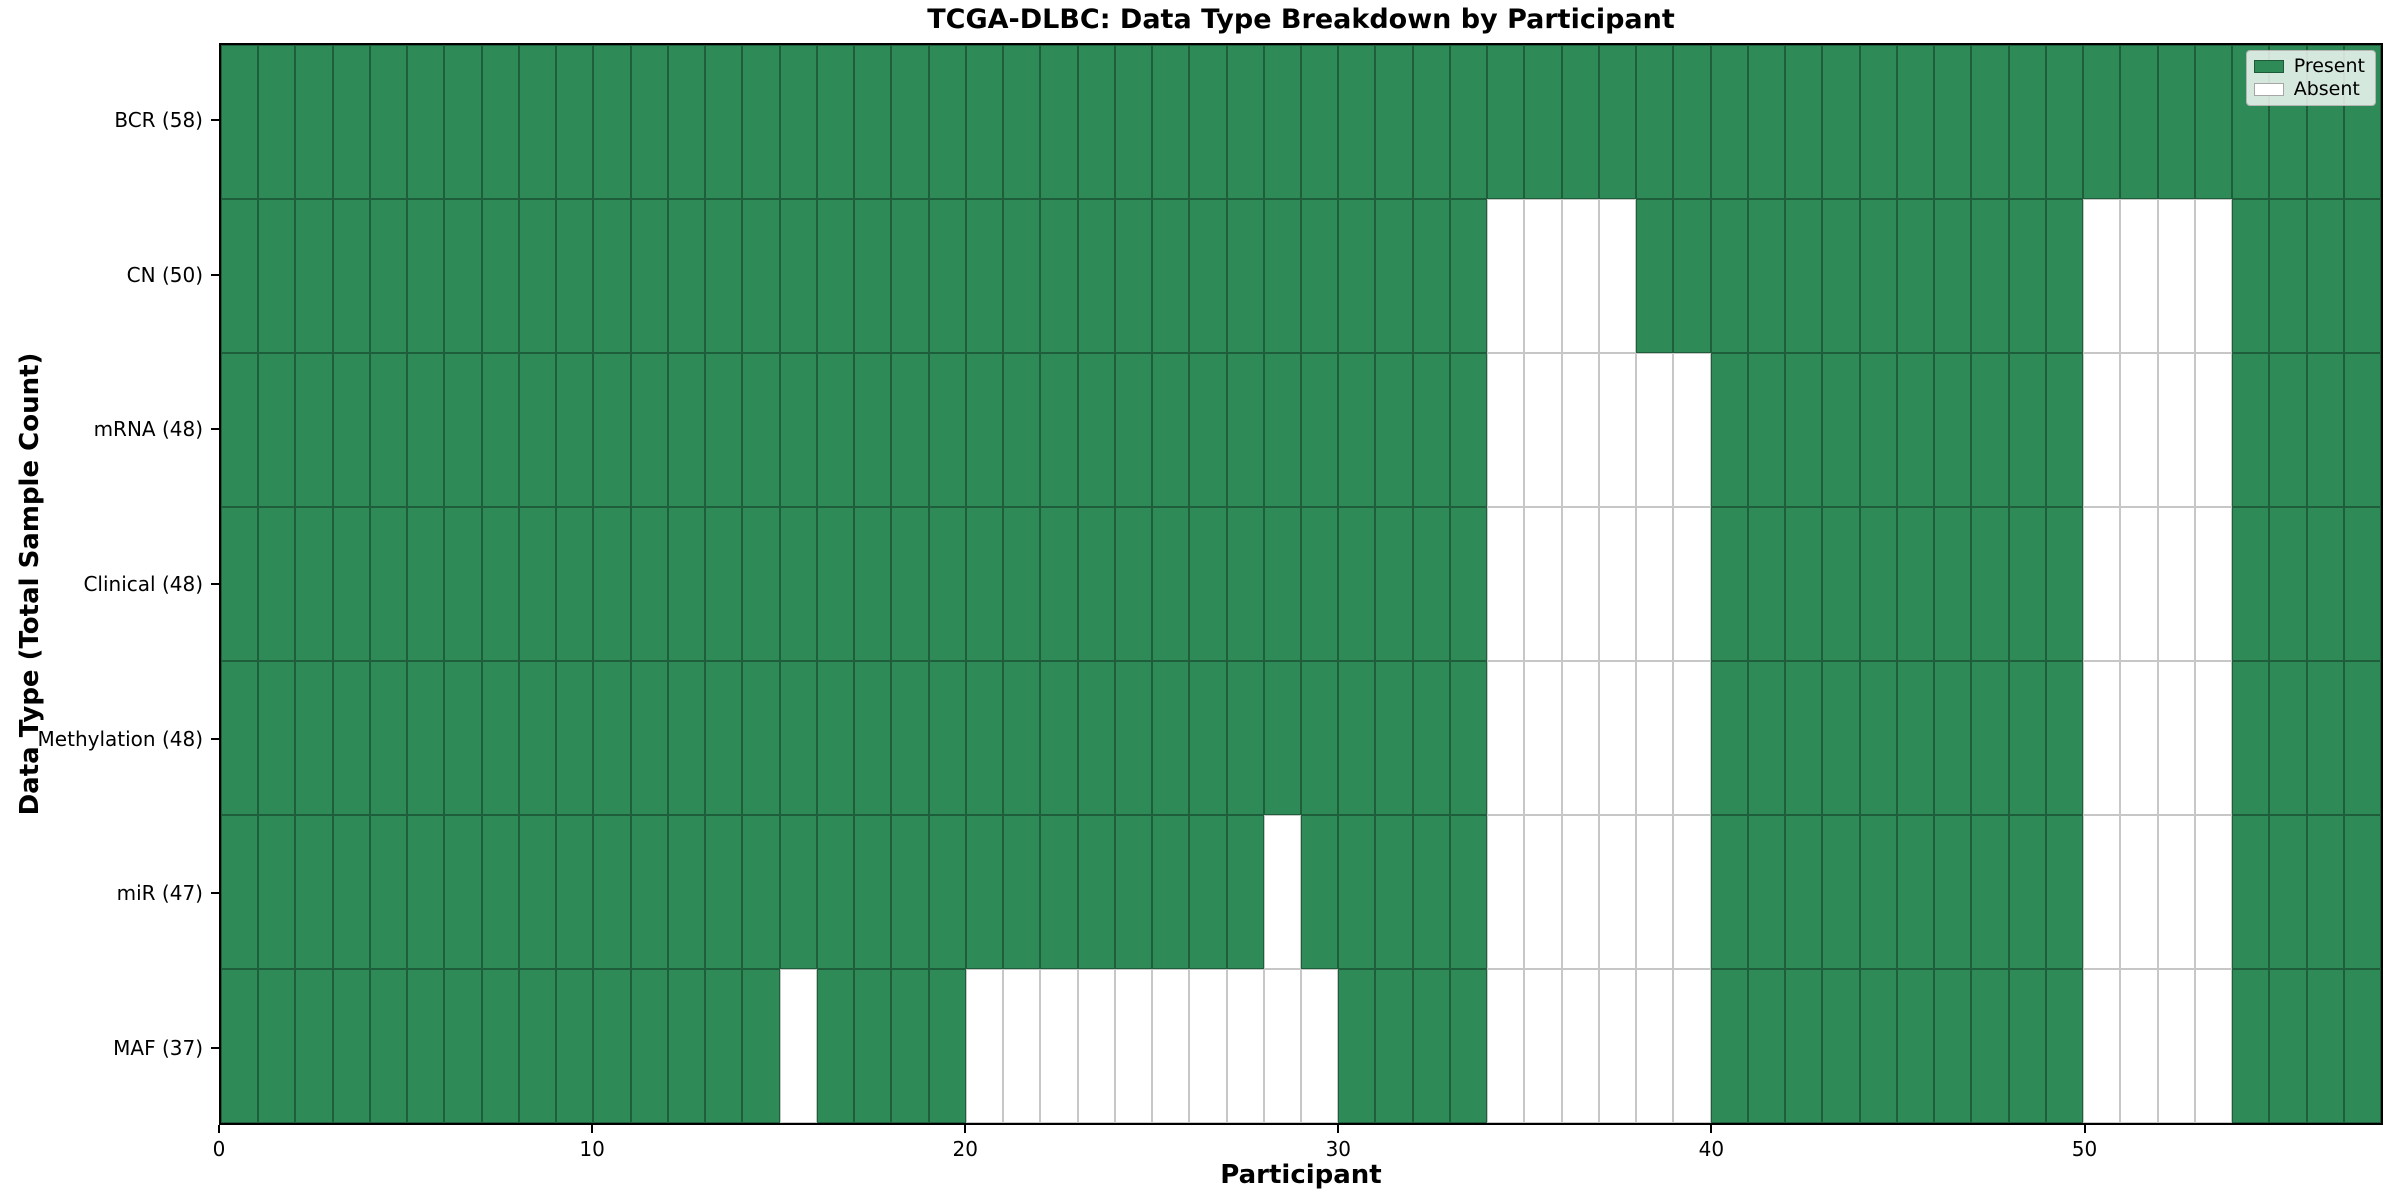  I want to click on heatmap-cell-CN-p7, so click(500, 276).